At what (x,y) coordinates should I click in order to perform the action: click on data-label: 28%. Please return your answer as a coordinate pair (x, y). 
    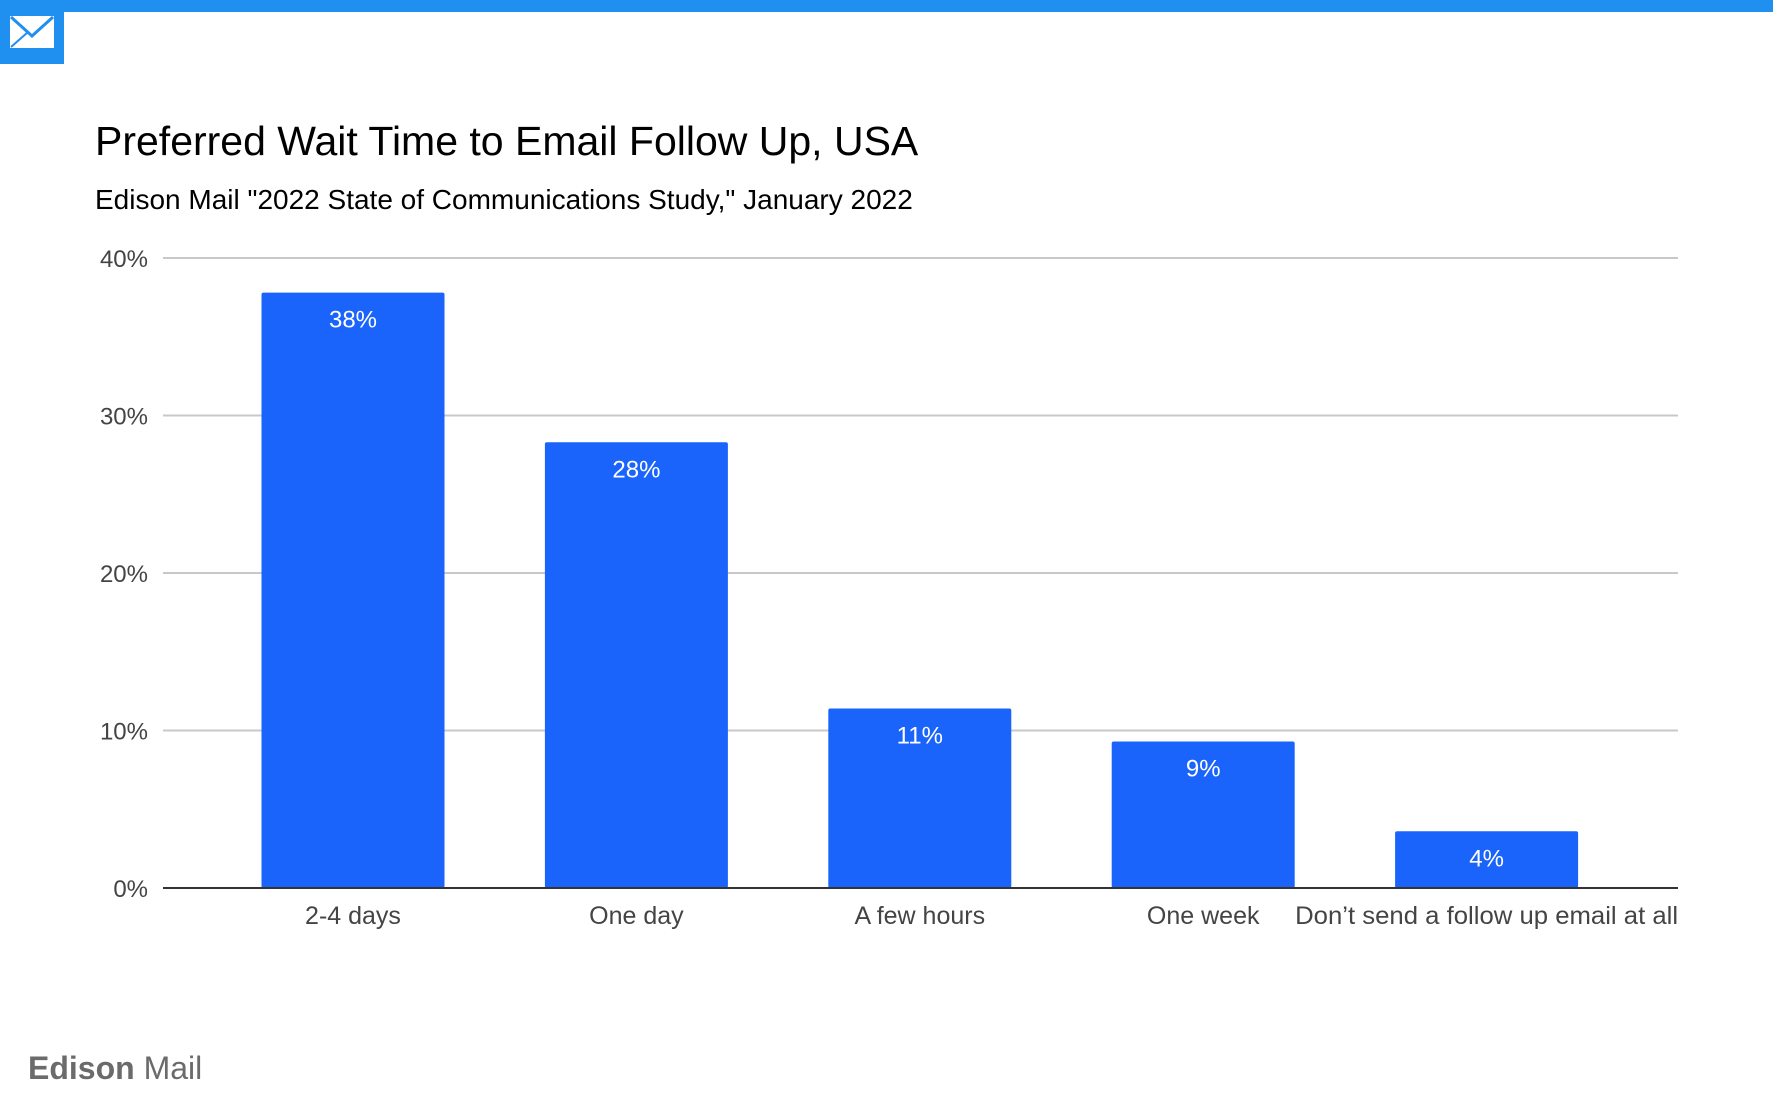
    Looking at the image, I should click on (636, 469).